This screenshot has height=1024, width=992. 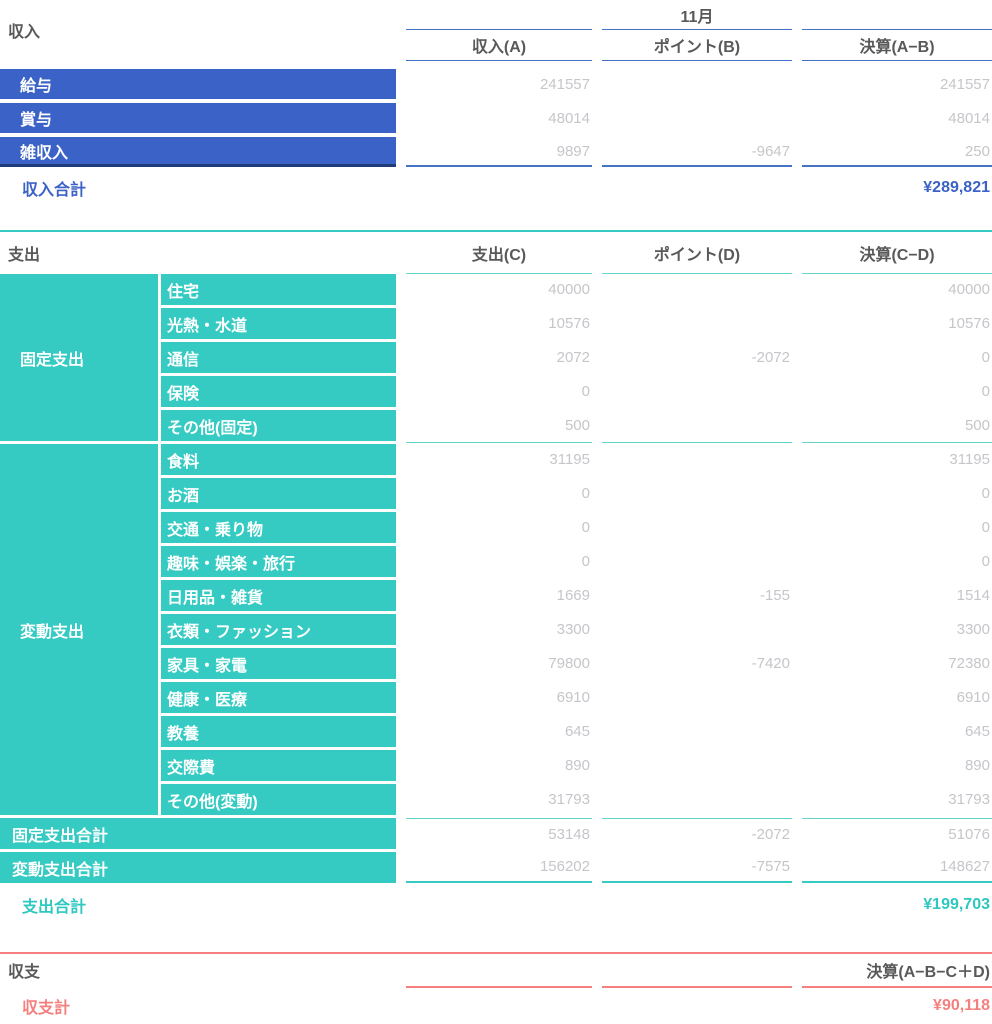 I want to click on row-label: 賞与, so click(x=198, y=118).